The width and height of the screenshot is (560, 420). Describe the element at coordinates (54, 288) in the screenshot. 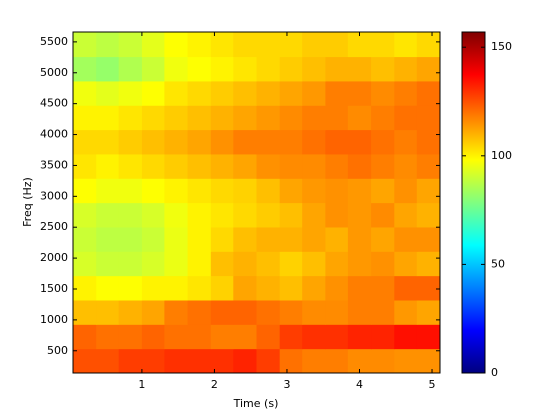

I see `y-tick-label: 1500` at that location.